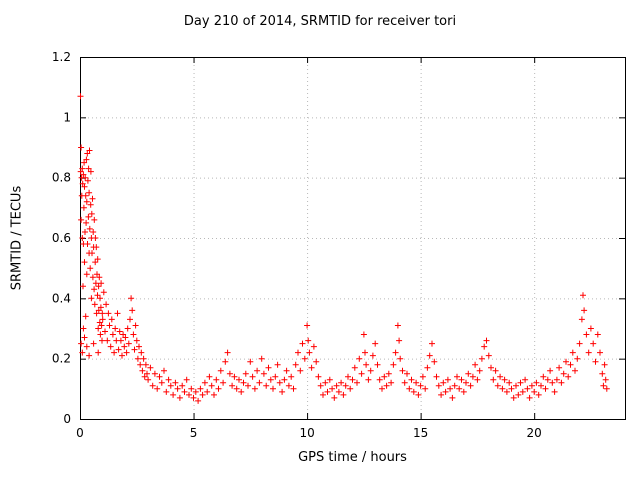 This screenshot has height=480, width=640. What do you see at coordinates (61, 359) in the screenshot?
I see `svg-text: 0.2` at bounding box center [61, 359].